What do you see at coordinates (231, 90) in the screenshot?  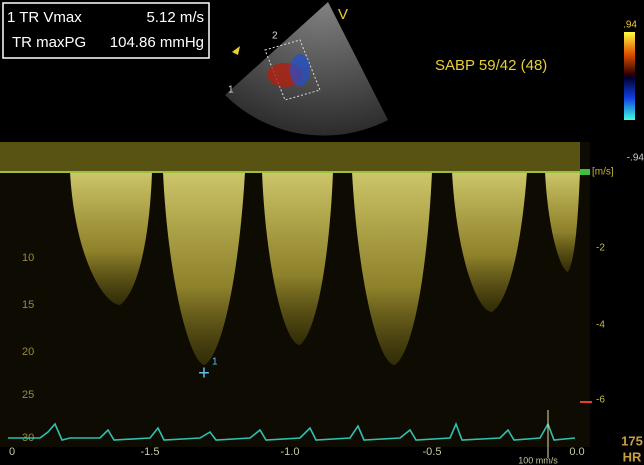 I see `depth-label: 1` at bounding box center [231, 90].